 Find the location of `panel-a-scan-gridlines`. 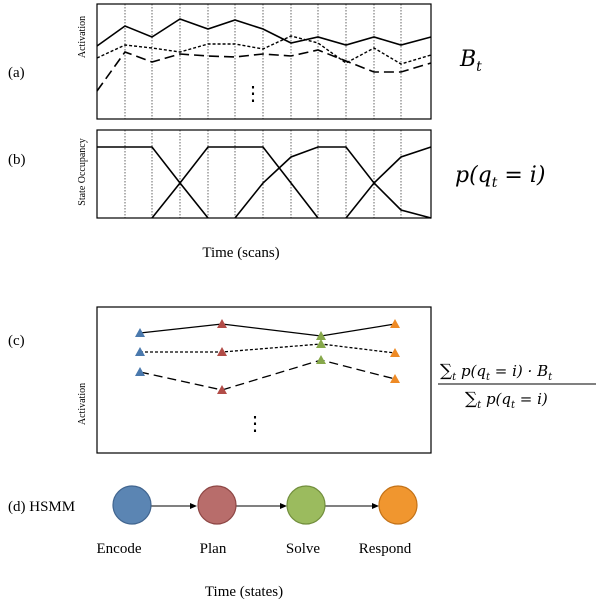

panel-a-scan-gridlines is located at coordinates (263, 61).